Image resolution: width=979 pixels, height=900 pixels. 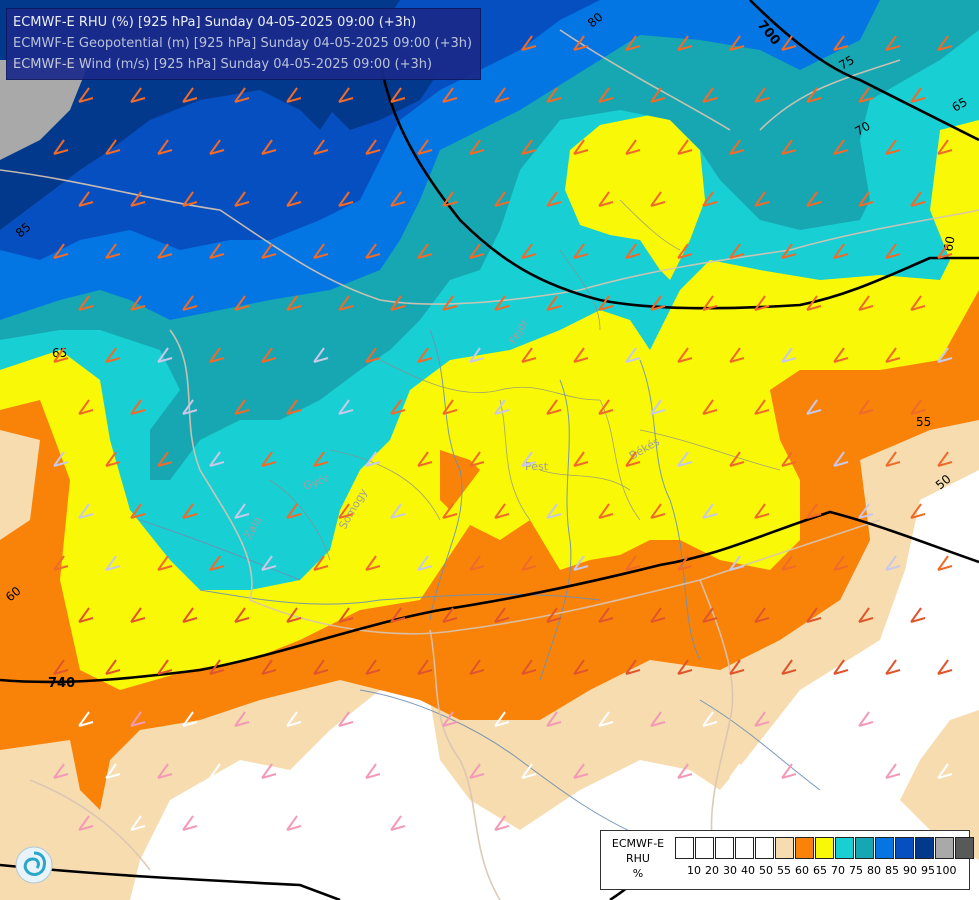 What do you see at coordinates (802, 870) in the screenshot?
I see `legend-tick-label: 60` at bounding box center [802, 870].